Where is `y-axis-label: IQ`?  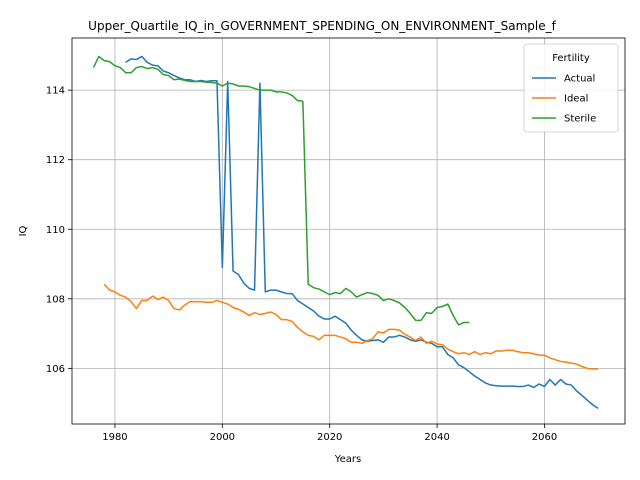 y-axis-label: IQ is located at coordinates (23, 230).